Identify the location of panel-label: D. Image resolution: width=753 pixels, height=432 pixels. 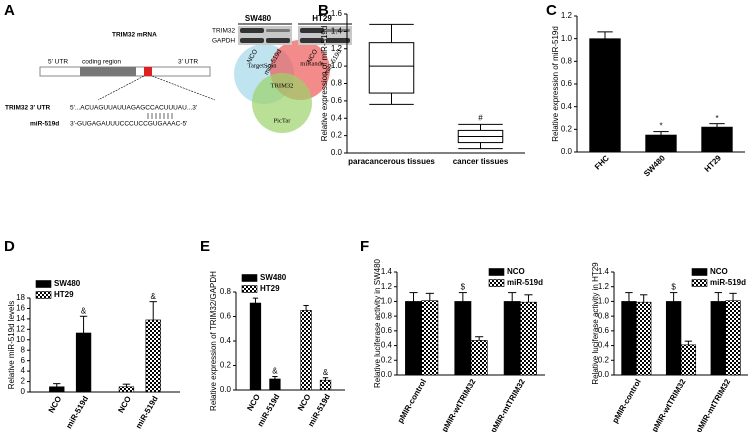
(9, 246).